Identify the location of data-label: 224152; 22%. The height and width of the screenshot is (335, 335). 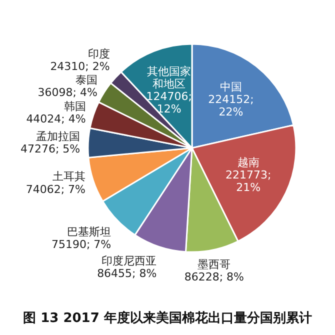
(231, 106).